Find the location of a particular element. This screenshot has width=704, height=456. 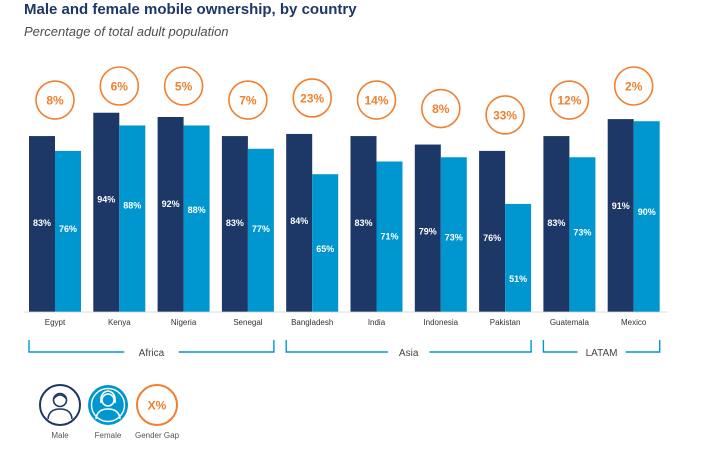

category-label: Kenya is located at coordinates (119, 322).